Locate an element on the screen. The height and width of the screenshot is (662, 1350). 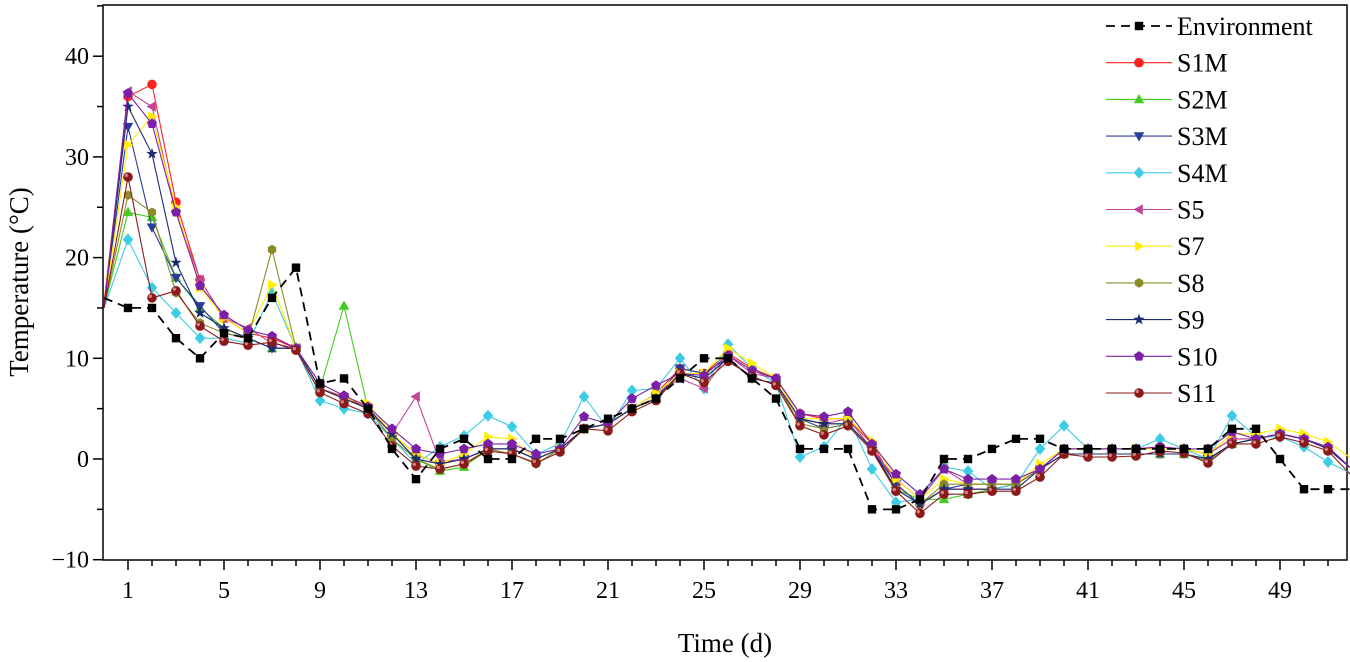
legend-label: Environment is located at coordinates (1245, 26).